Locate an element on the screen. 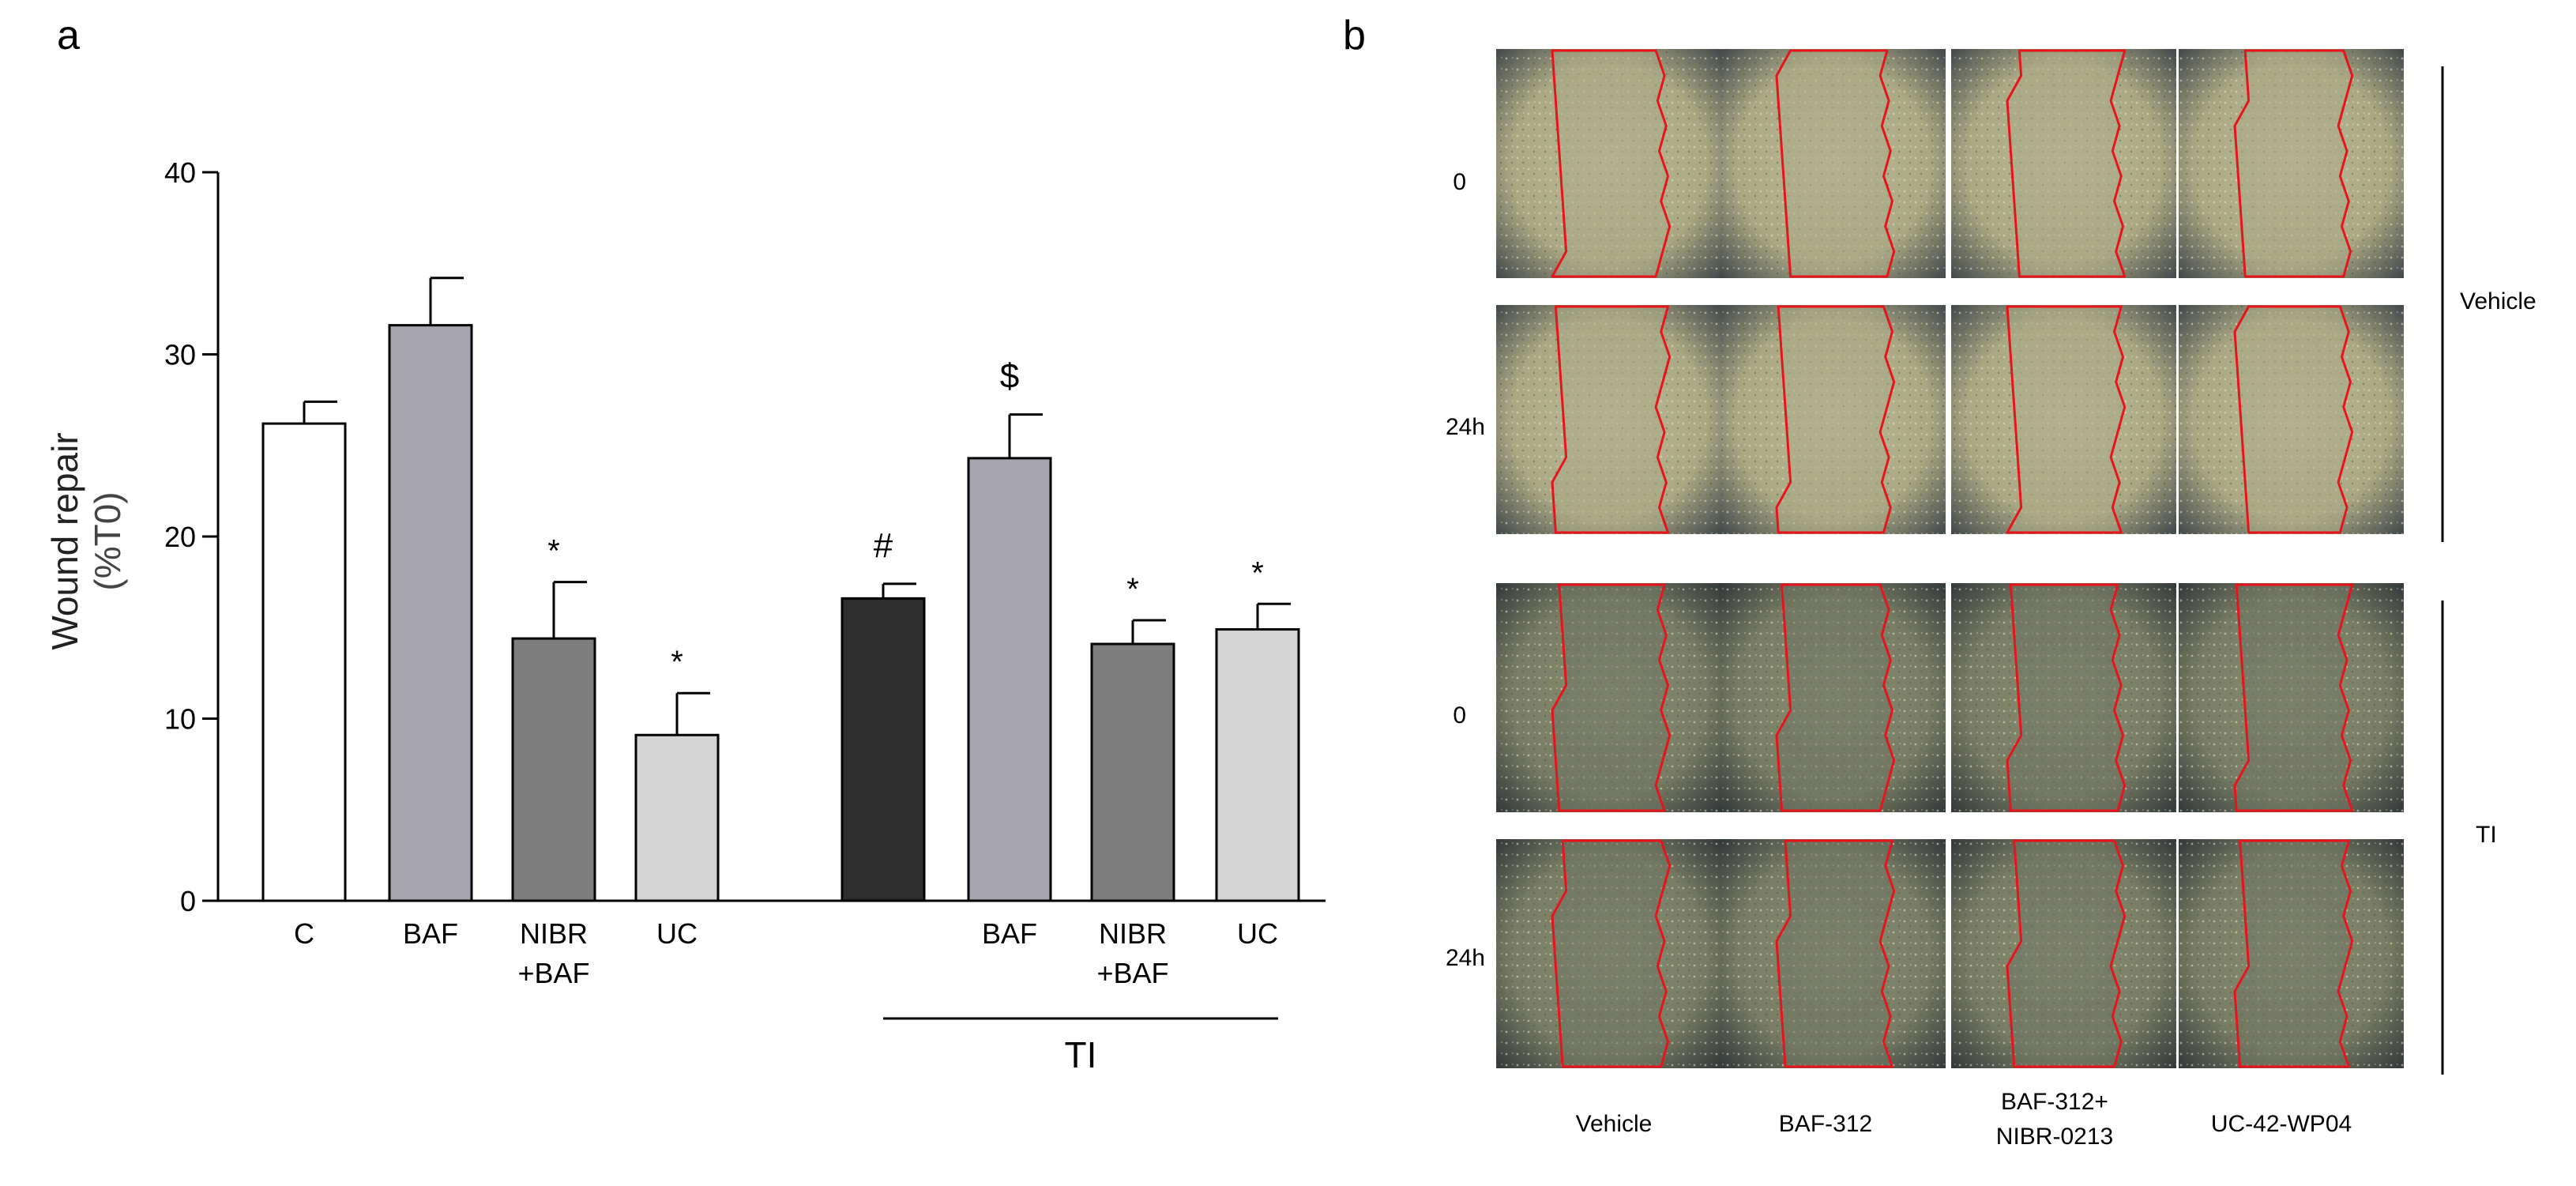 The image size is (2576, 1186). vehicle-group-label: Vehicle is located at coordinates (2499, 301).